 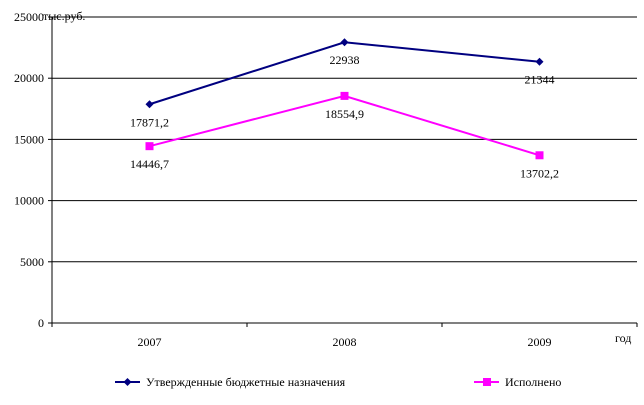 I want to click on series-1-data-label-2008: 22938, so click(x=345, y=60).